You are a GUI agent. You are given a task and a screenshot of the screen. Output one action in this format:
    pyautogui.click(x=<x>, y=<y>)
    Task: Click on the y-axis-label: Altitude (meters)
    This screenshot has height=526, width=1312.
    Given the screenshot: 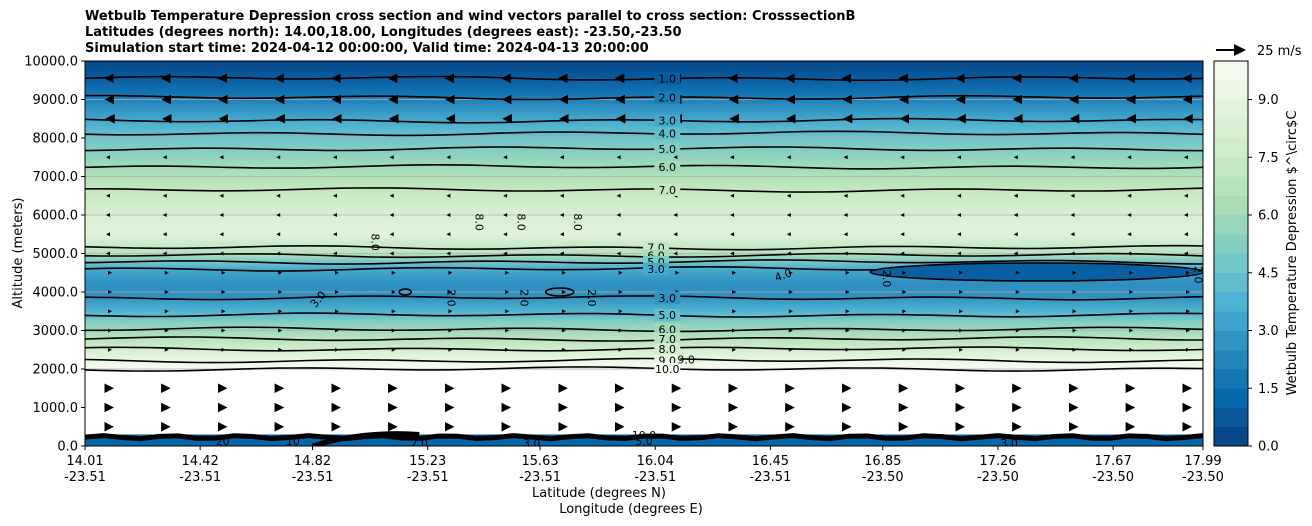 What is the action you would take?
    pyautogui.click(x=18, y=253)
    